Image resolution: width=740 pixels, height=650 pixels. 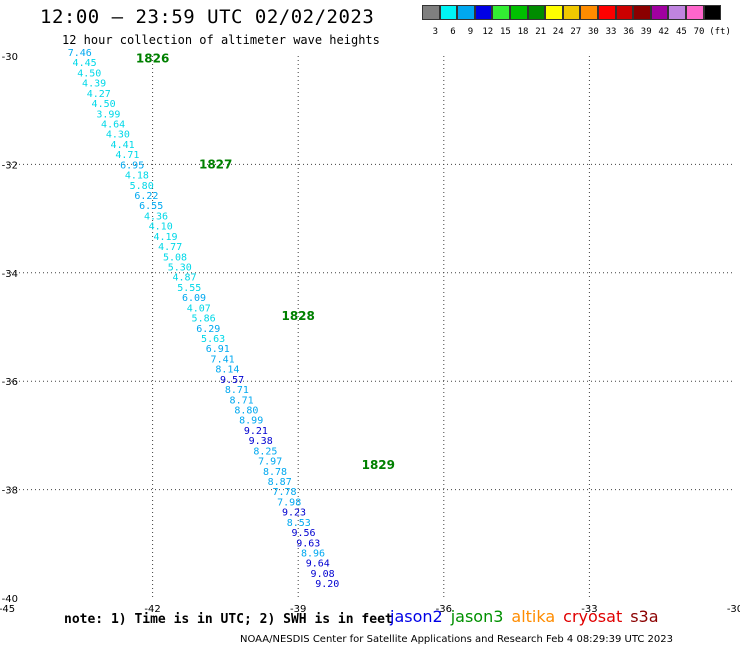 I want to click on lon-tick-label: -45, so click(x=7, y=609).